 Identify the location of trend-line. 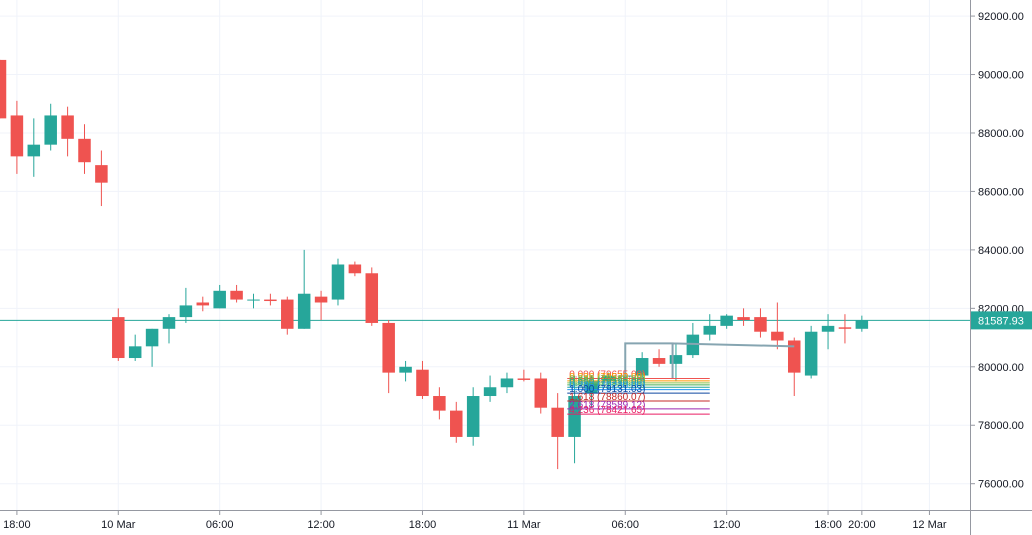
(709, 360).